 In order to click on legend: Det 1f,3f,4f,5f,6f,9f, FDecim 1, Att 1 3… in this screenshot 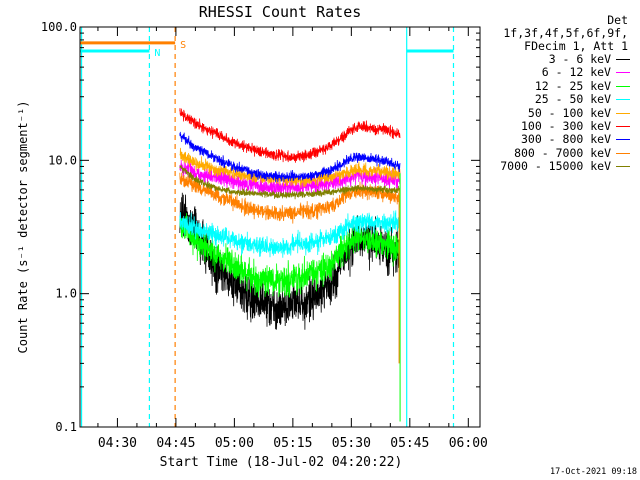, I will do `click(558, 94)`.